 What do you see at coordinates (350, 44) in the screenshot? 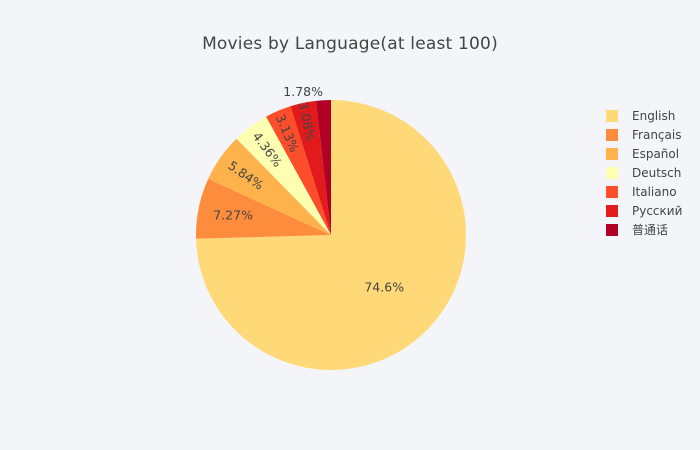
I see `chart-title: Movies by Language(at least 100)` at bounding box center [350, 44].